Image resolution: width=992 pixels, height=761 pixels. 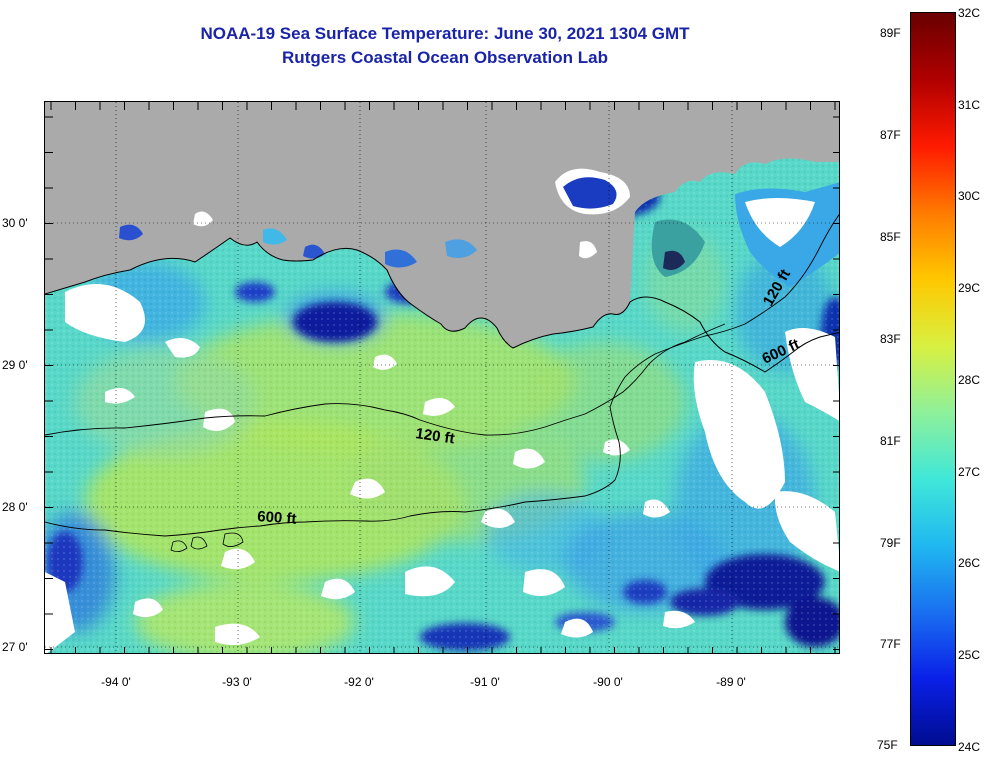 What do you see at coordinates (890, 237) in the screenshot?
I see `cb-f-85: 85F` at bounding box center [890, 237].